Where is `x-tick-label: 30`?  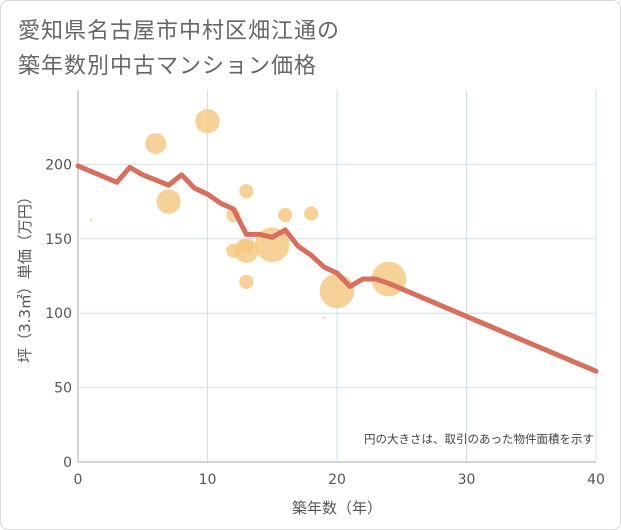 x-tick-label: 30 is located at coordinates (467, 480).